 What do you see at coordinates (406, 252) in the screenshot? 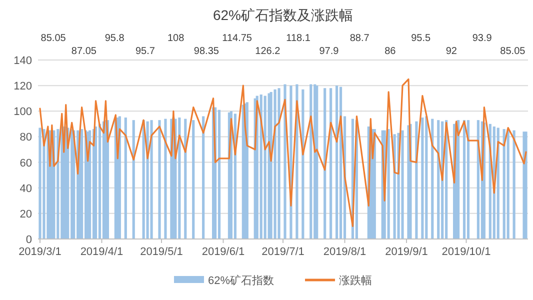
I see `x-tick-label: 2019/9/1` at bounding box center [406, 252].